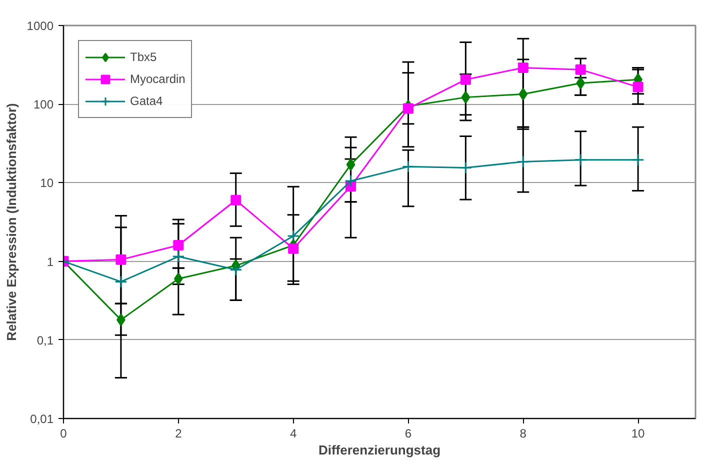 This screenshot has height=466, width=710. What do you see at coordinates (379, 450) in the screenshot?
I see `x-axis-title: Differenzierungstag` at bounding box center [379, 450].